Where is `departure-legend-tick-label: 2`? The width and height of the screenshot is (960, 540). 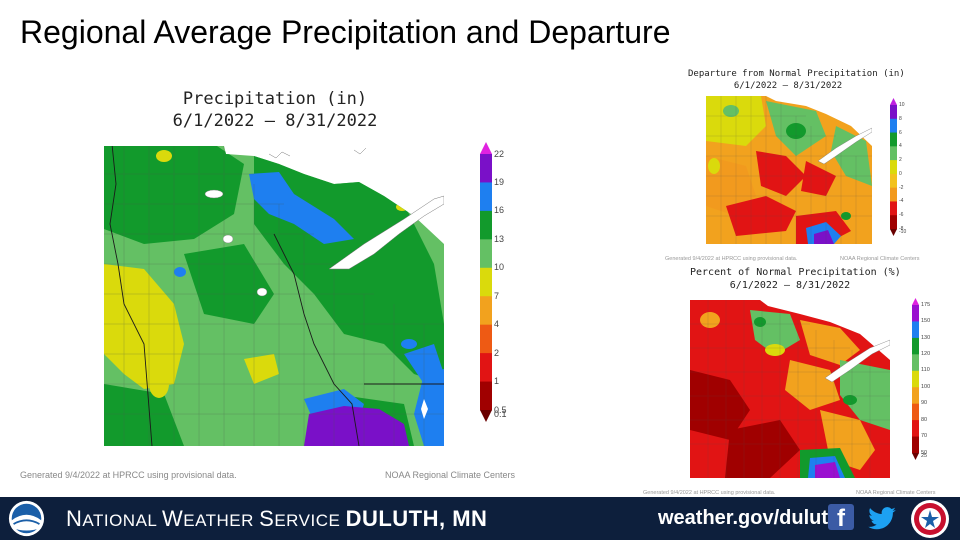
departure-legend-tick-label: 2 is located at coordinates (900, 160).